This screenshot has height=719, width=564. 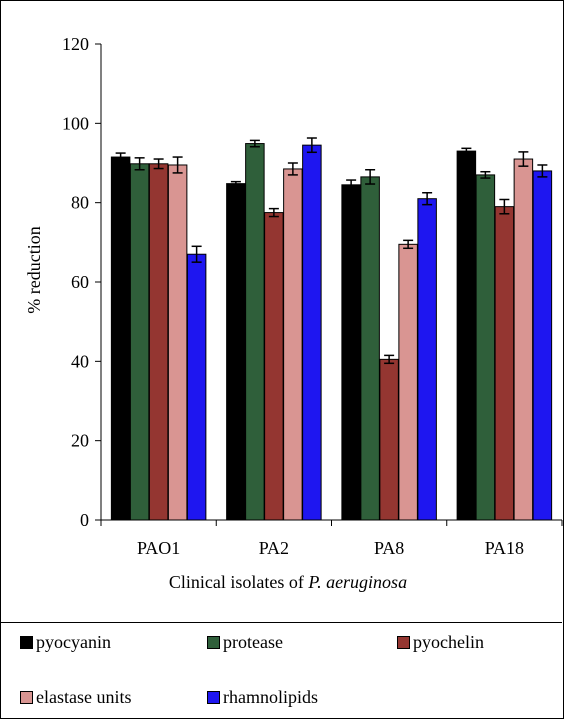 I want to click on x-tick-label: PA18, so click(x=504, y=548).